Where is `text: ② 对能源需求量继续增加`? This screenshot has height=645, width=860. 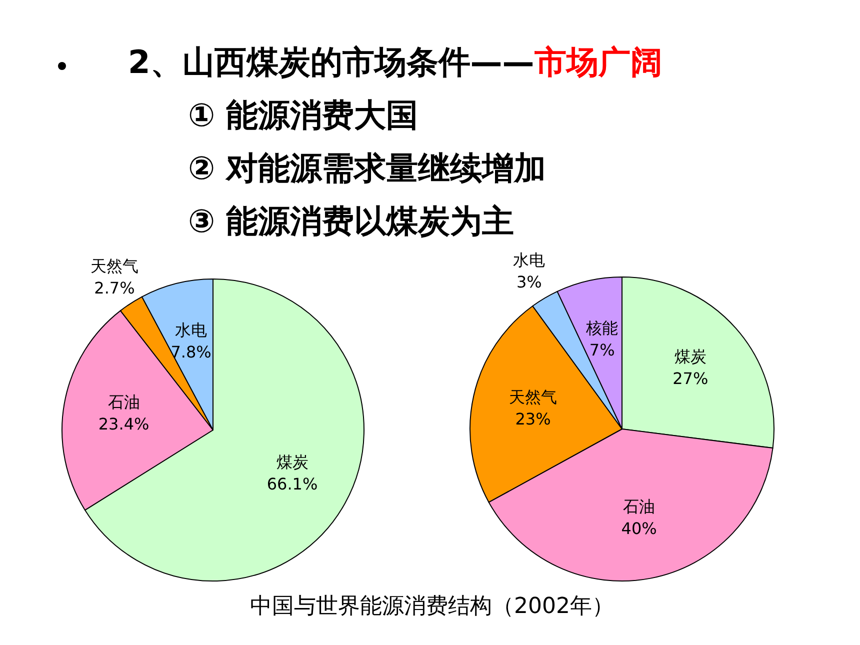 text: ② 对能源需求量继续增加 is located at coordinates (367, 167).